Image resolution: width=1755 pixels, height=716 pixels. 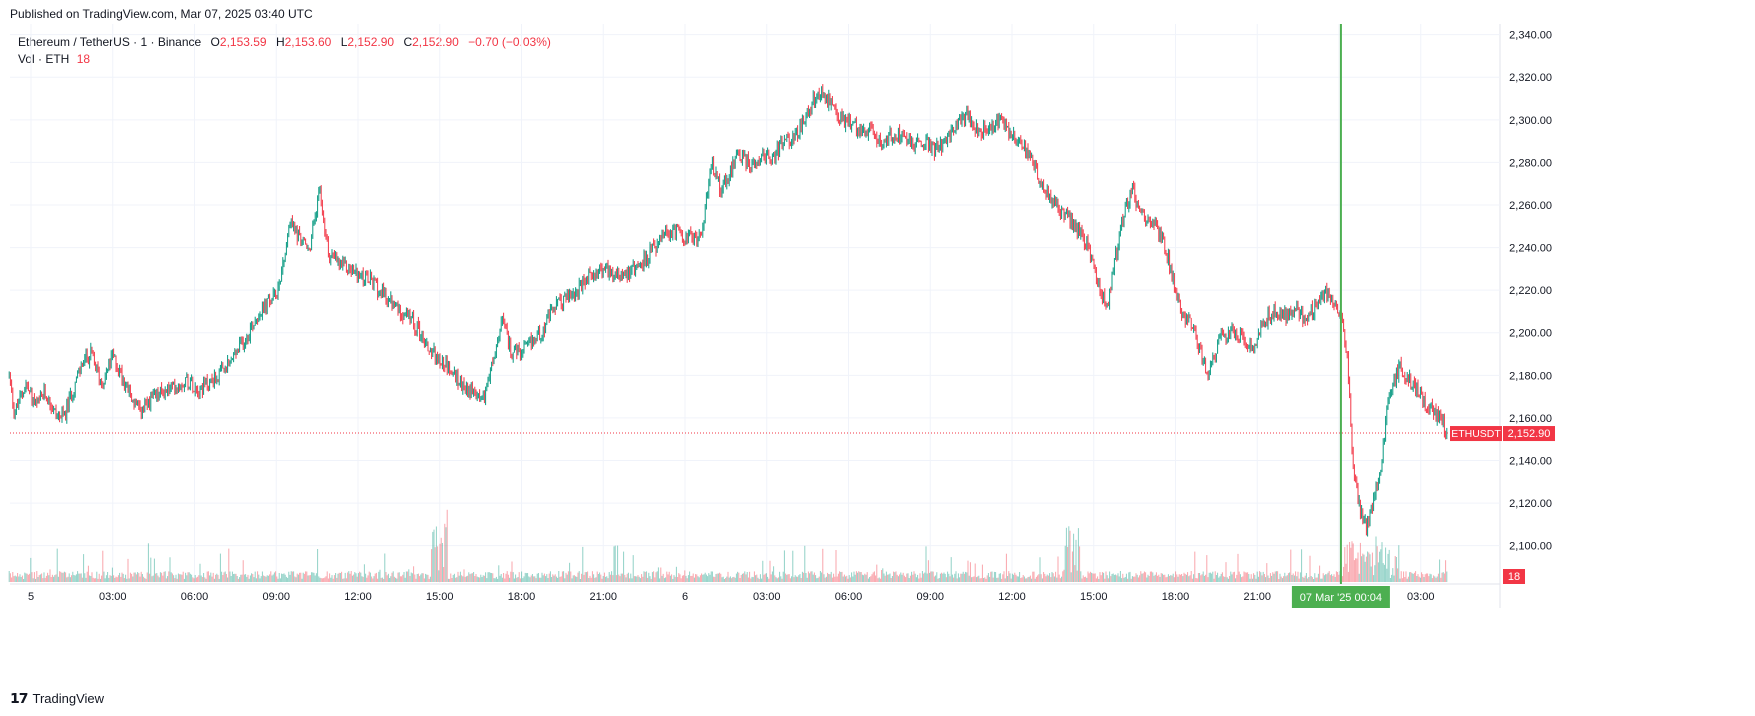 I want to click on y-tick-label: 2,180.00, so click(x=1530, y=376).